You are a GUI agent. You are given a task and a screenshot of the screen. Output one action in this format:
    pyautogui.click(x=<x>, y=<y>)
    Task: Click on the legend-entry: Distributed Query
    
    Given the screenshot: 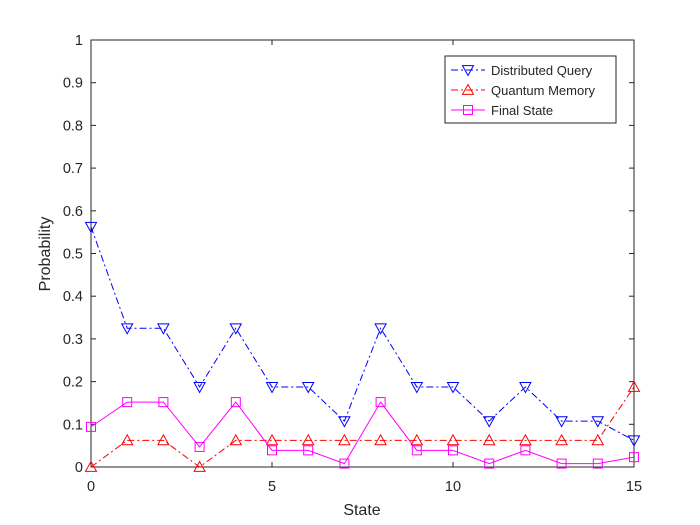 What is the action you would take?
    pyautogui.click(x=522, y=70)
    